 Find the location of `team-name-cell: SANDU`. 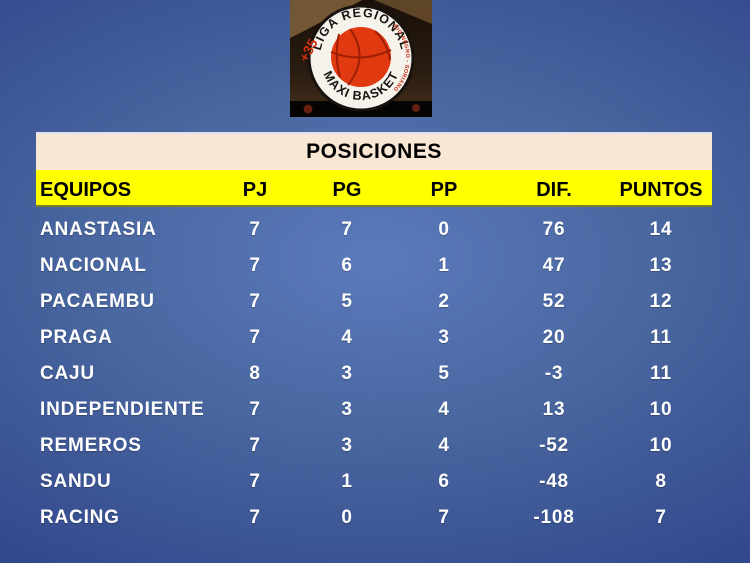

team-name-cell: SANDU is located at coordinates (76, 481).